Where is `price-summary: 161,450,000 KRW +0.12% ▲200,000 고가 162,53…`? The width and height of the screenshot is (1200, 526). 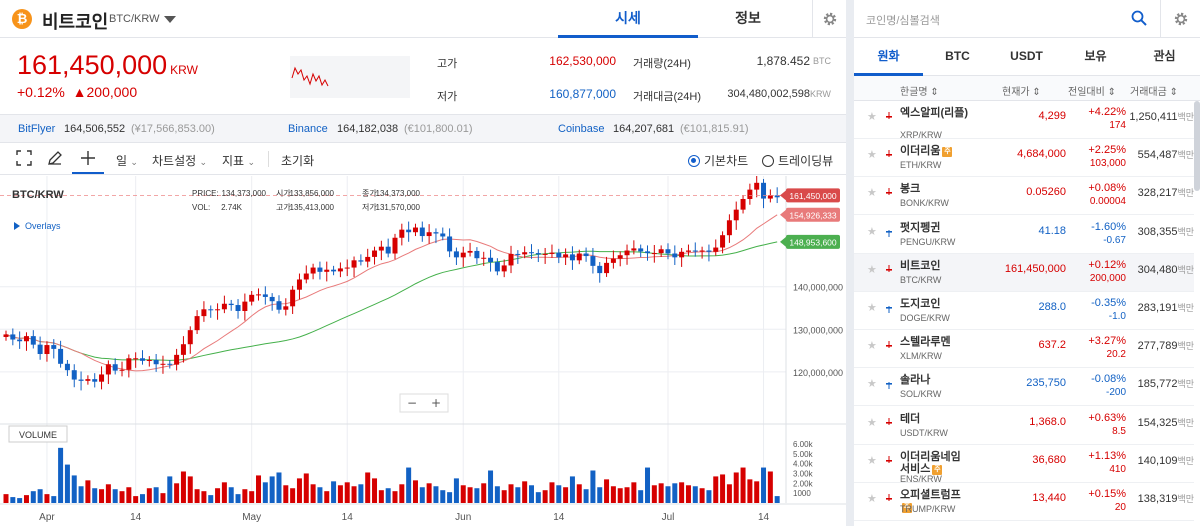
price-summary: 161,450,000 KRW +0.12% ▲200,000 고가 162,53… is located at coordinates (423, 76).